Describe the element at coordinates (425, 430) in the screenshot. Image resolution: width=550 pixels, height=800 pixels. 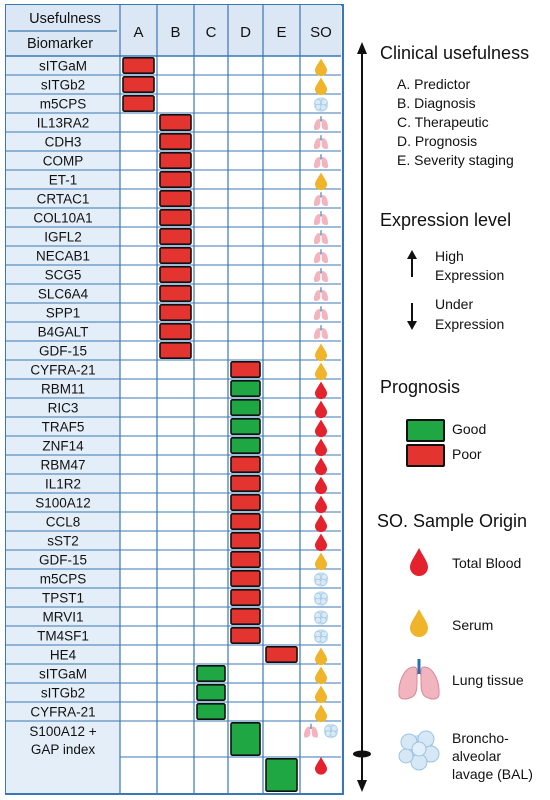
I see `good-swatch` at that location.